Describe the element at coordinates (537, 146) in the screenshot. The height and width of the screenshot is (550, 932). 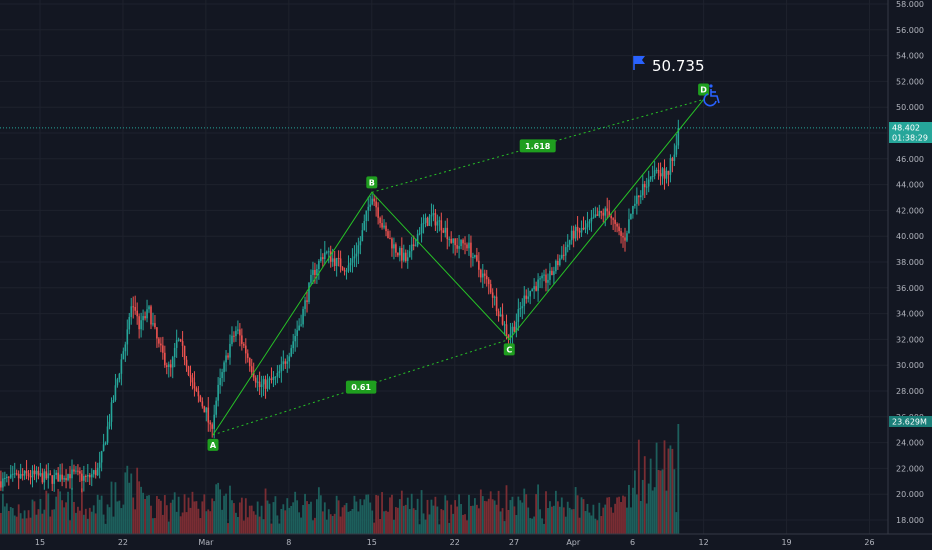
I see `ratio-bd-label-badge` at that location.